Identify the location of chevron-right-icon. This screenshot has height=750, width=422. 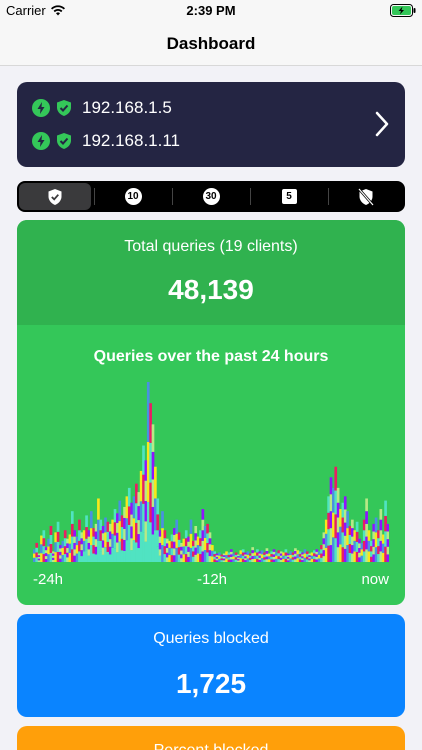
(382, 124).